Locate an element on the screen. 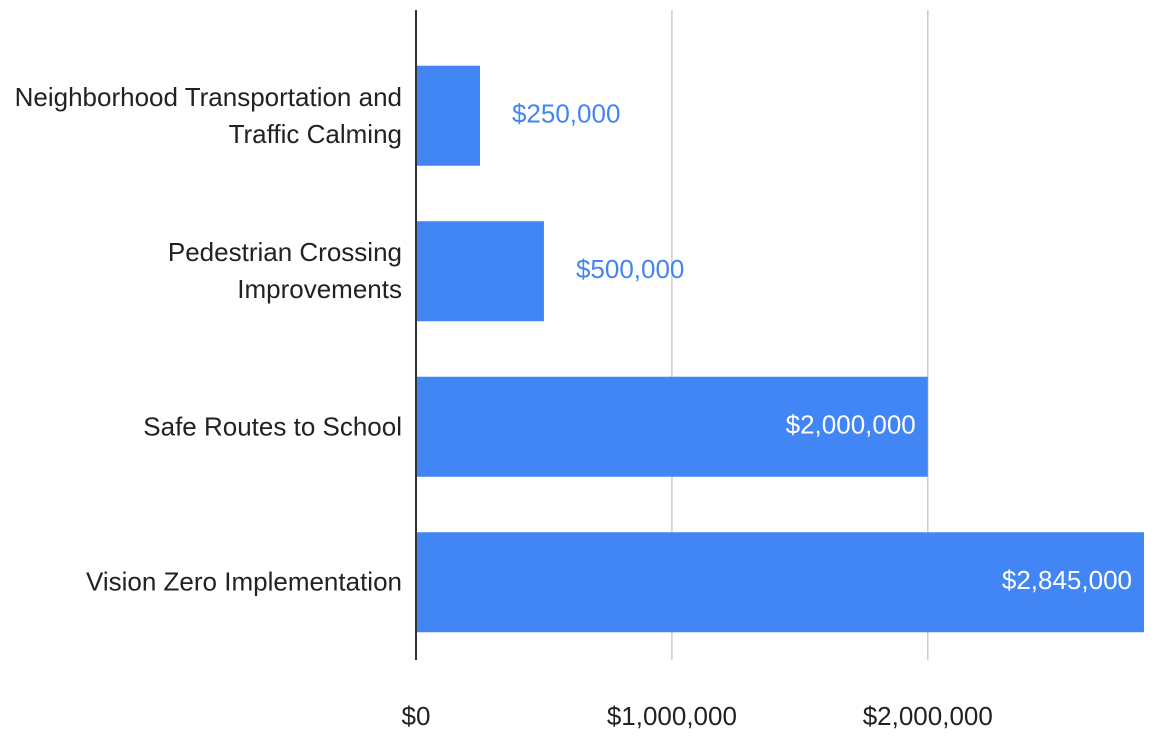  data-label: $2,000,000 is located at coordinates (851, 425).